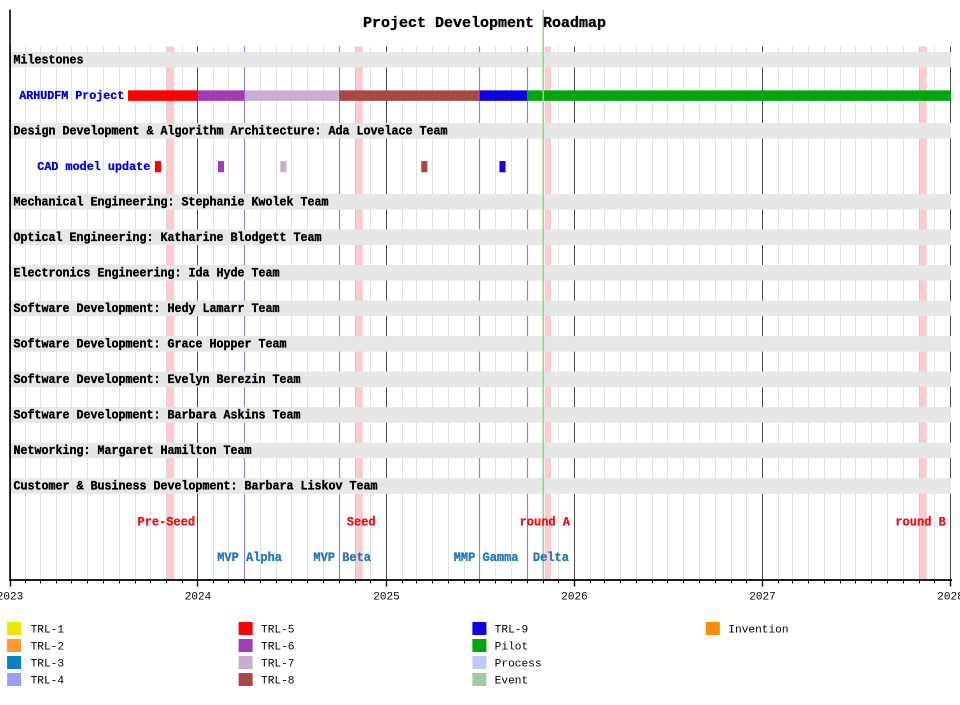  Describe the element at coordinates (249, 558) in the screenshot. I see `svg-text: MVP Alpha` at that location.